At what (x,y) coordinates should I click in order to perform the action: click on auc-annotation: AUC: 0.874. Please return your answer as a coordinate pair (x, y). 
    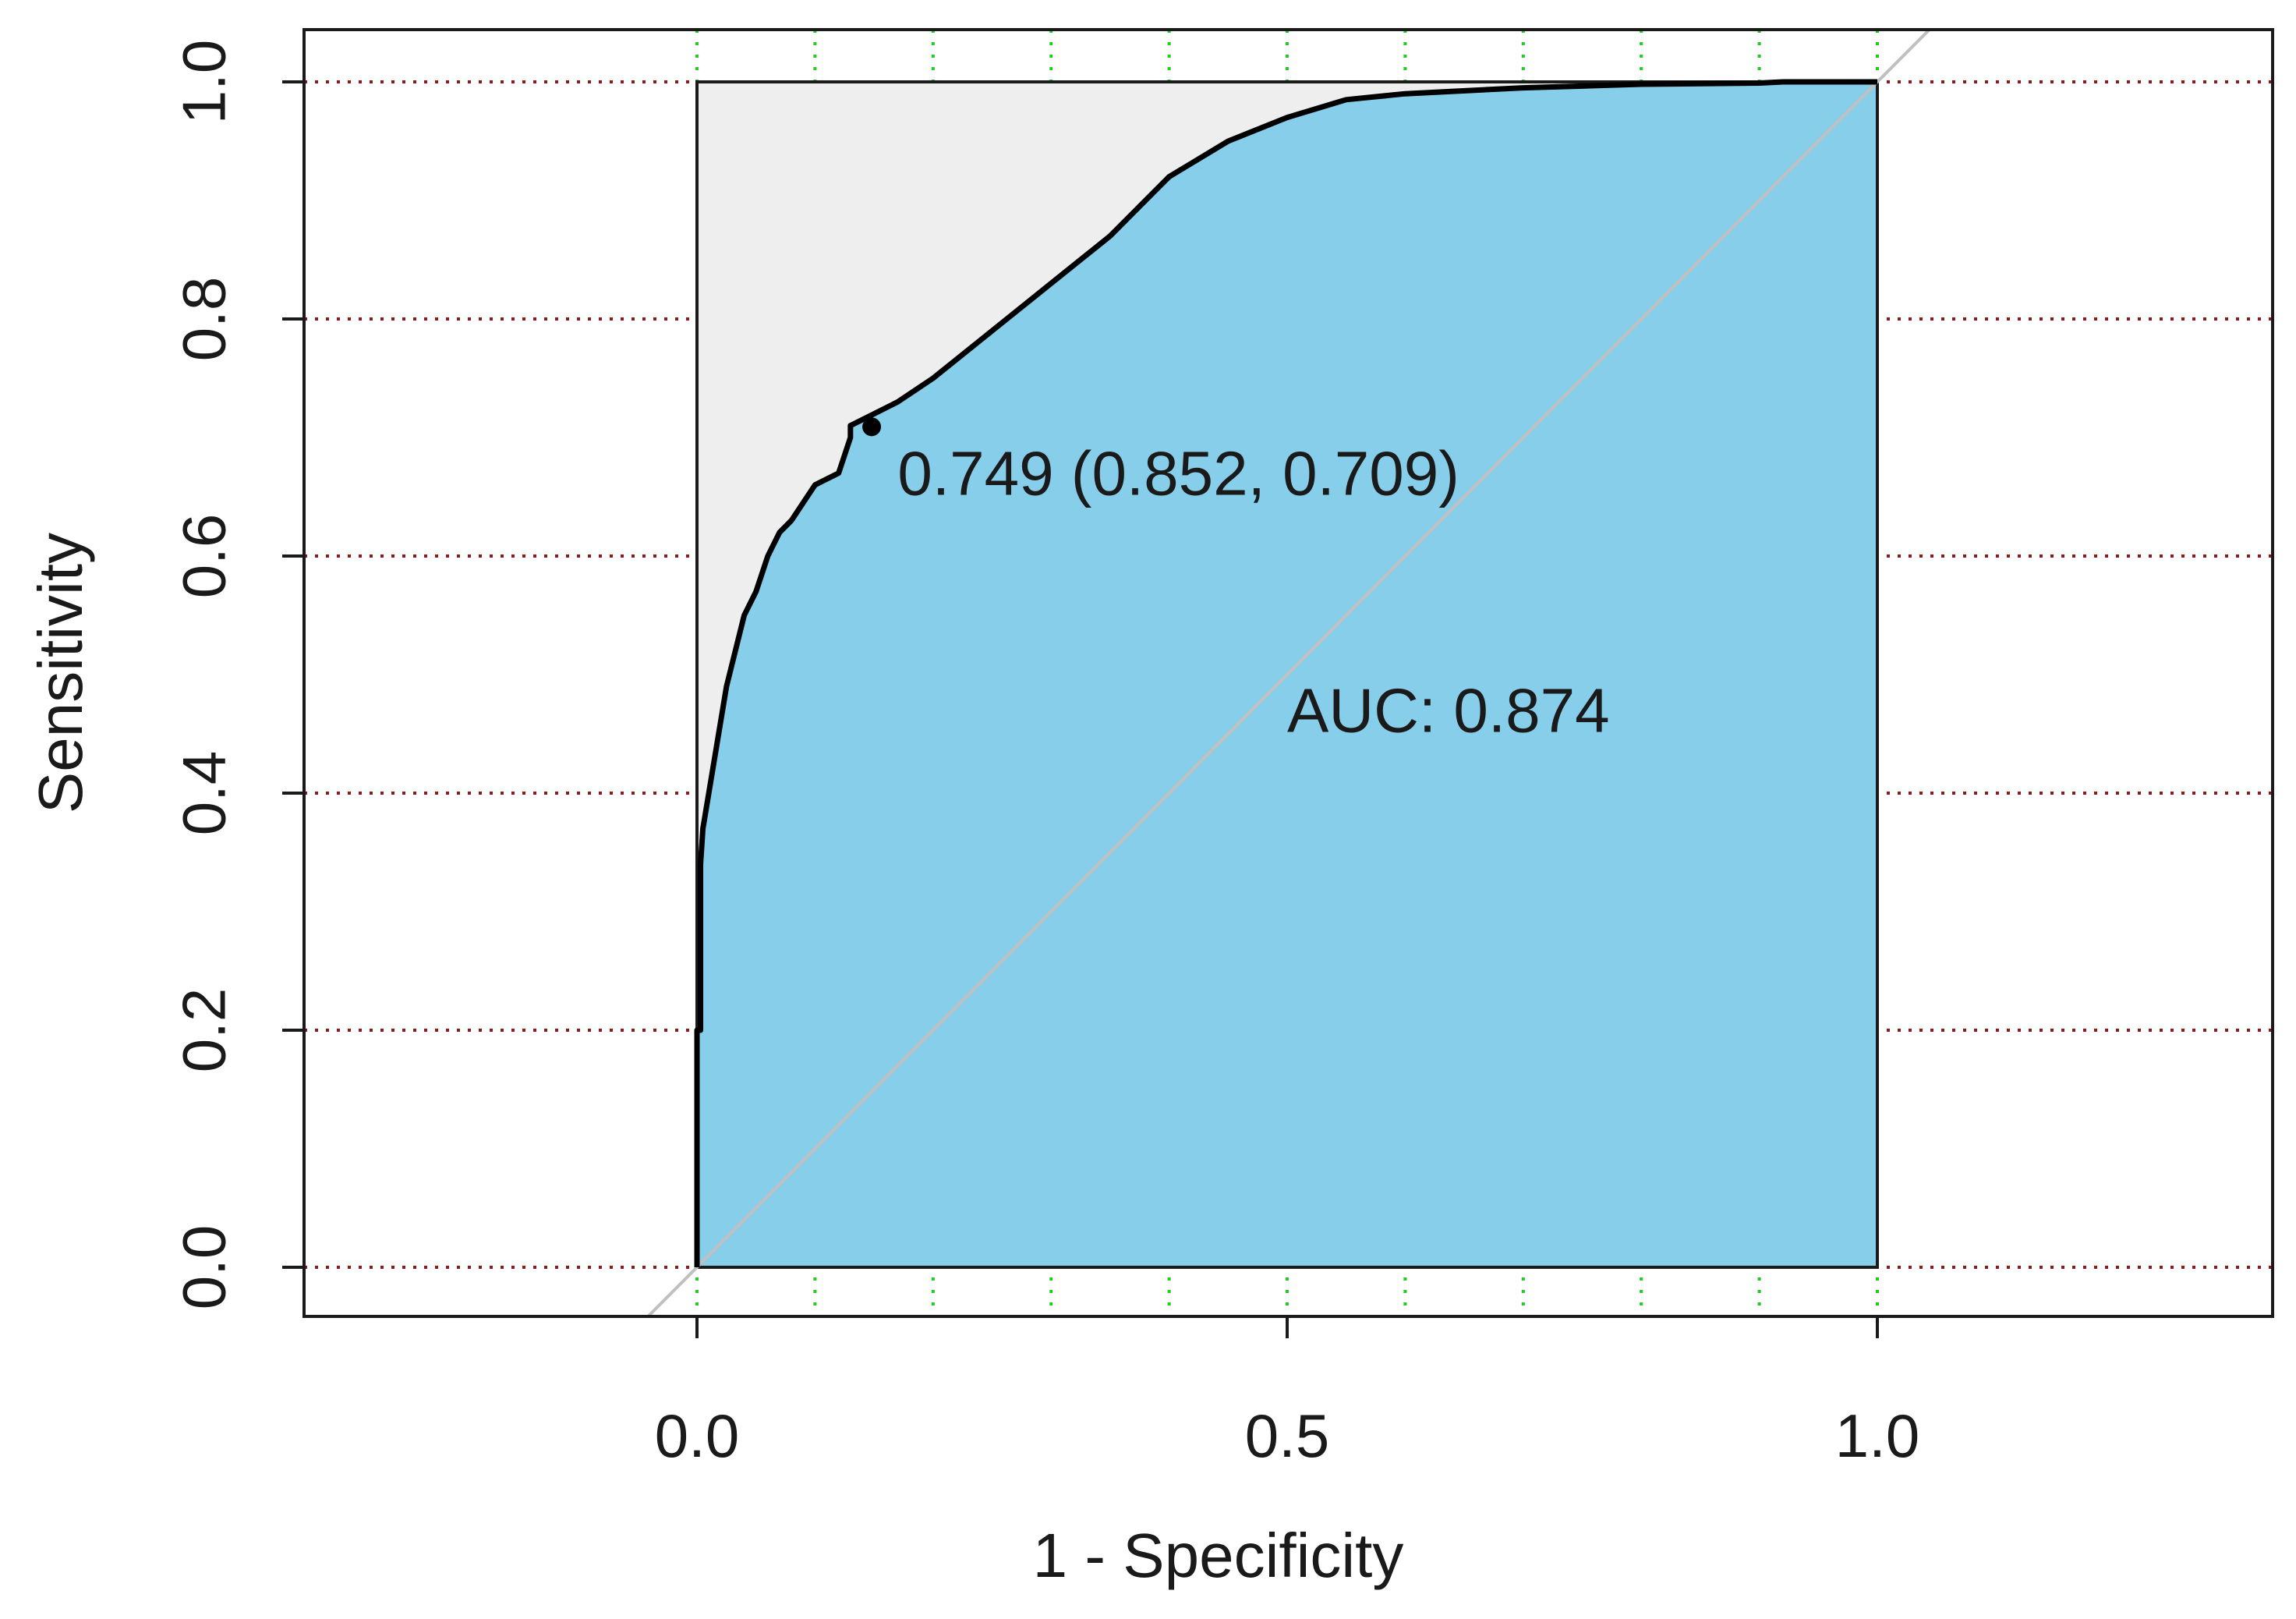
    Looking at the image, I should click on (1448, 711).